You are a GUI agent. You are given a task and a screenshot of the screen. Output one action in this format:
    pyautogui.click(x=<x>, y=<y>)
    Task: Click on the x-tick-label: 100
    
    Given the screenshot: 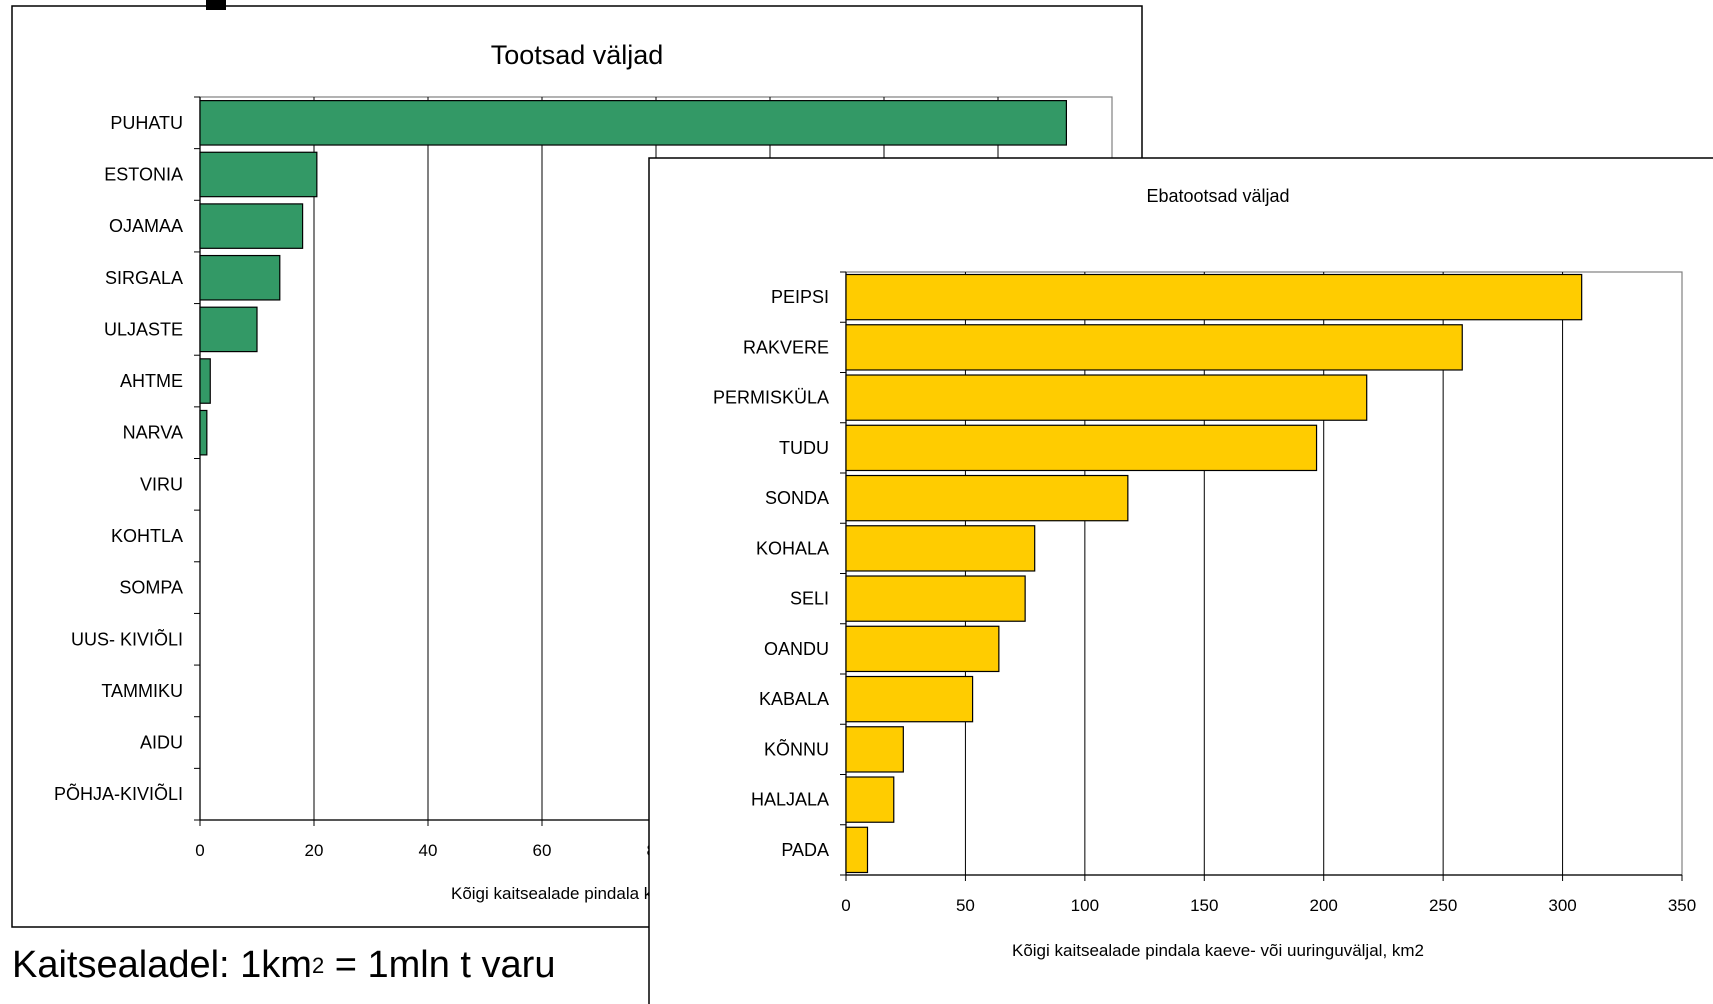 What is the action you would take?
    pyautogui.click(x=1085, y=905)
    